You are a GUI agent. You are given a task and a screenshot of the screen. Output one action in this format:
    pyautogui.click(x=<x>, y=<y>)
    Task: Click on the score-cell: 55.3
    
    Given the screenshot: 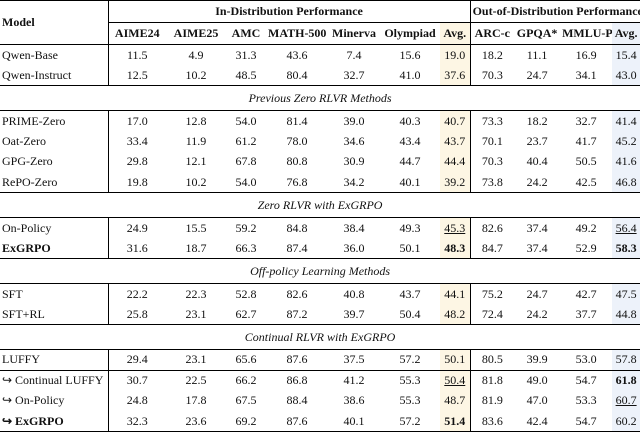 What is the action you would take?
    pyautogui.click(x=410, y=380)
    